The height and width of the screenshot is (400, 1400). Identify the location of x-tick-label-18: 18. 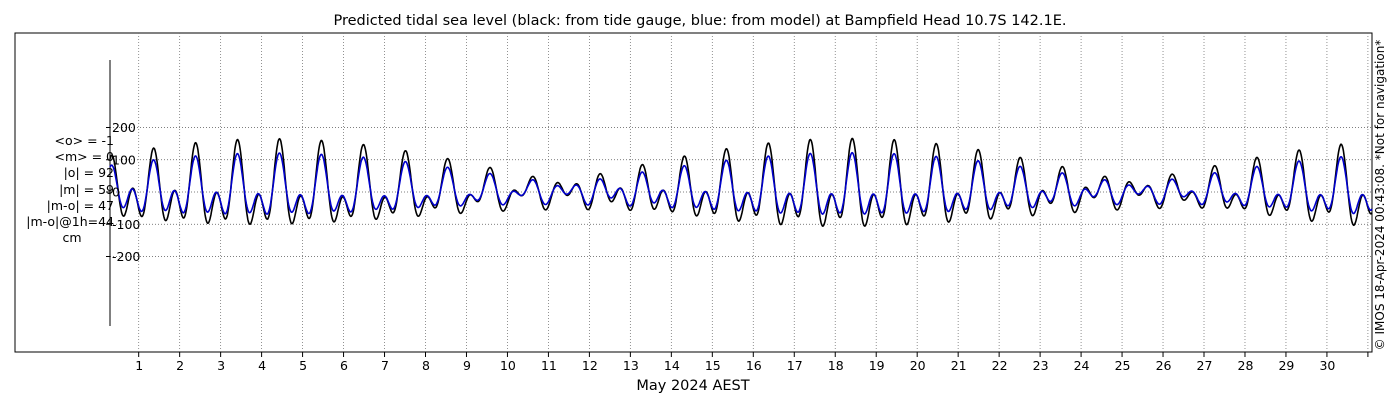
(836, 365).